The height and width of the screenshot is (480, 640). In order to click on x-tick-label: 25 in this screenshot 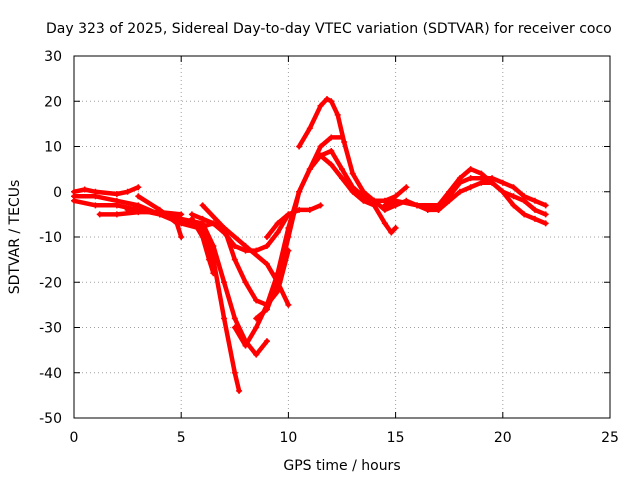, I will do `click(610, 438)`.